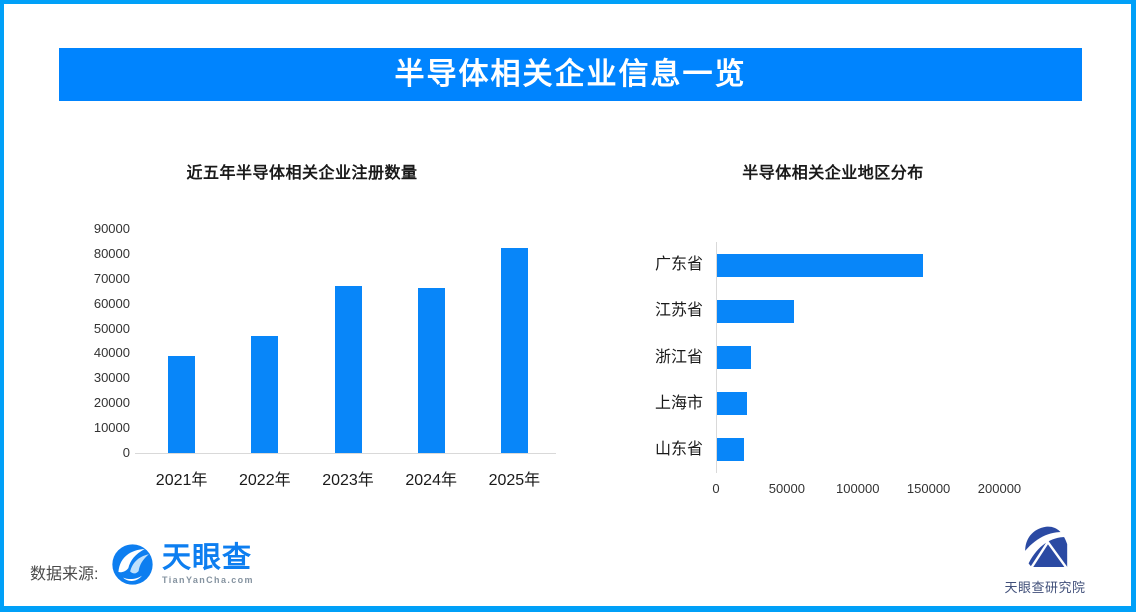 The image size is (1136, 612). I want to click on y-tick-label: 90000, so click(111, 228).